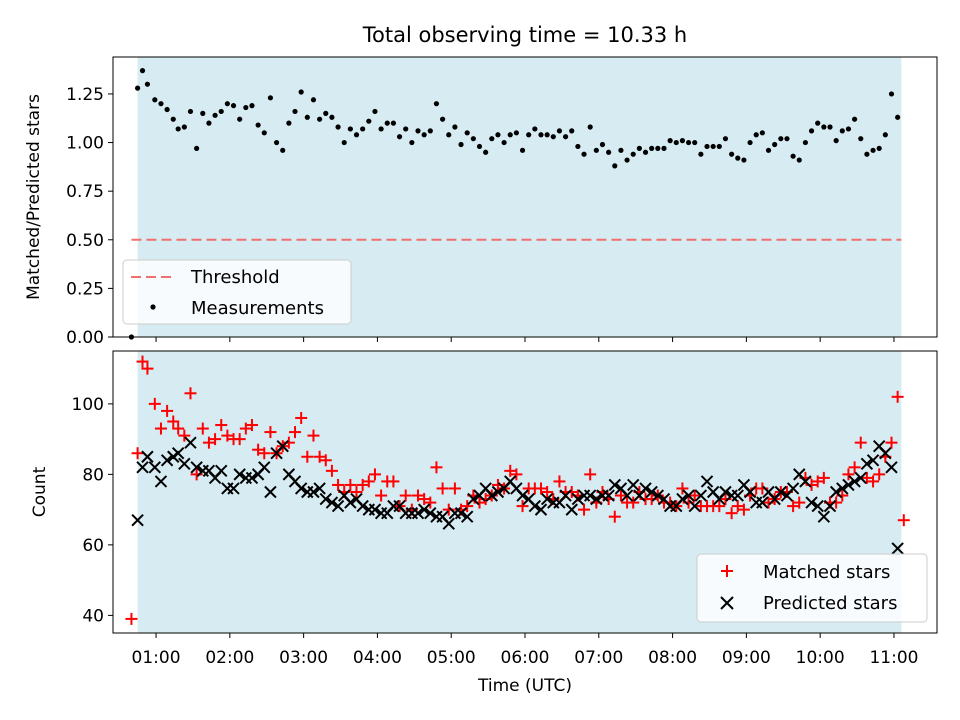  What do you see at coordinates (727, 603) in the screenshot?
I see `legend-predicted-swatch` at bounding box center [727, 603].